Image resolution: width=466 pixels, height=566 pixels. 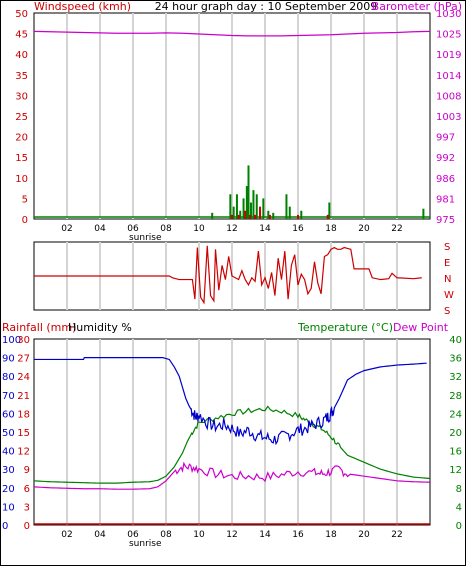 I want to click on temp-x-tick: 18, so click(x=331, y=535).